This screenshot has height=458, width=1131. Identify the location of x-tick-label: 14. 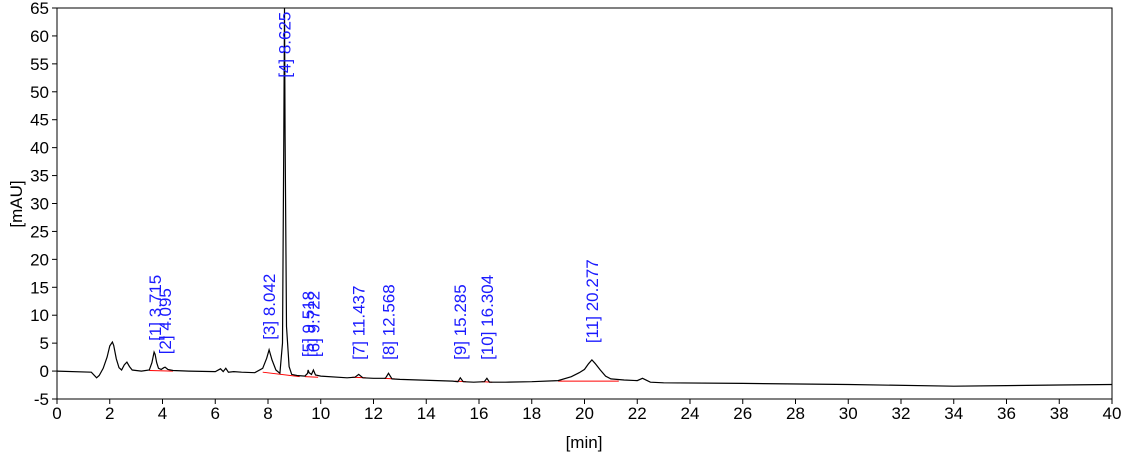
(426, 413).